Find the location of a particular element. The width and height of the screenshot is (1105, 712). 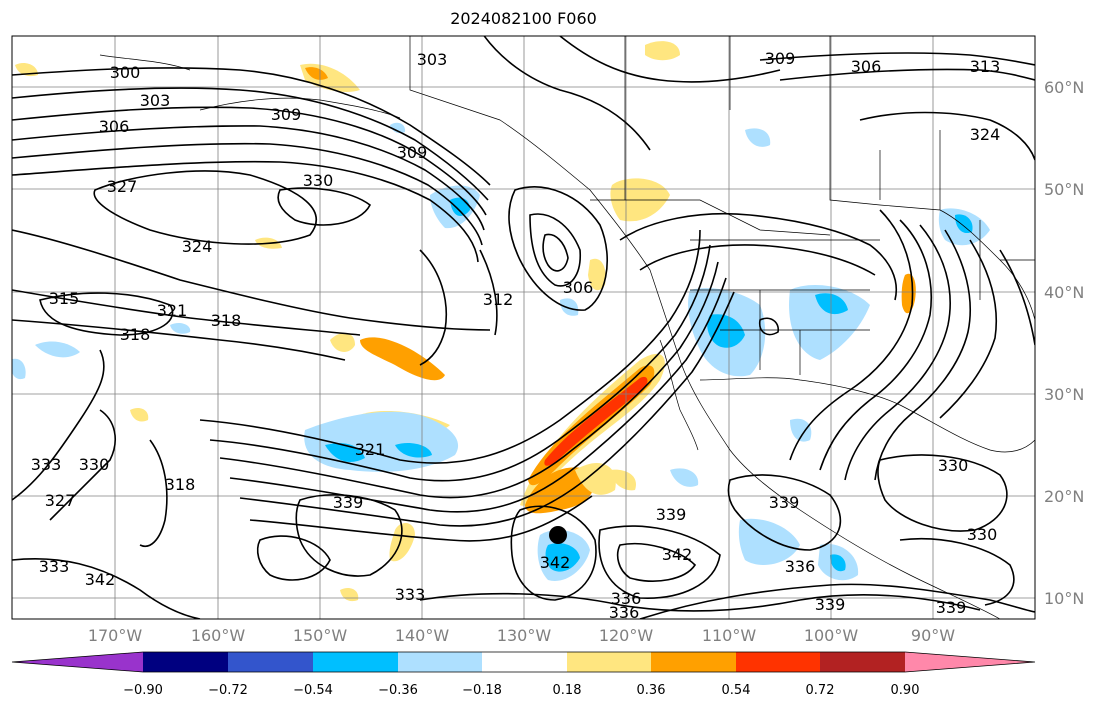

shading-south-yellow is located at coordinates (595, 478).